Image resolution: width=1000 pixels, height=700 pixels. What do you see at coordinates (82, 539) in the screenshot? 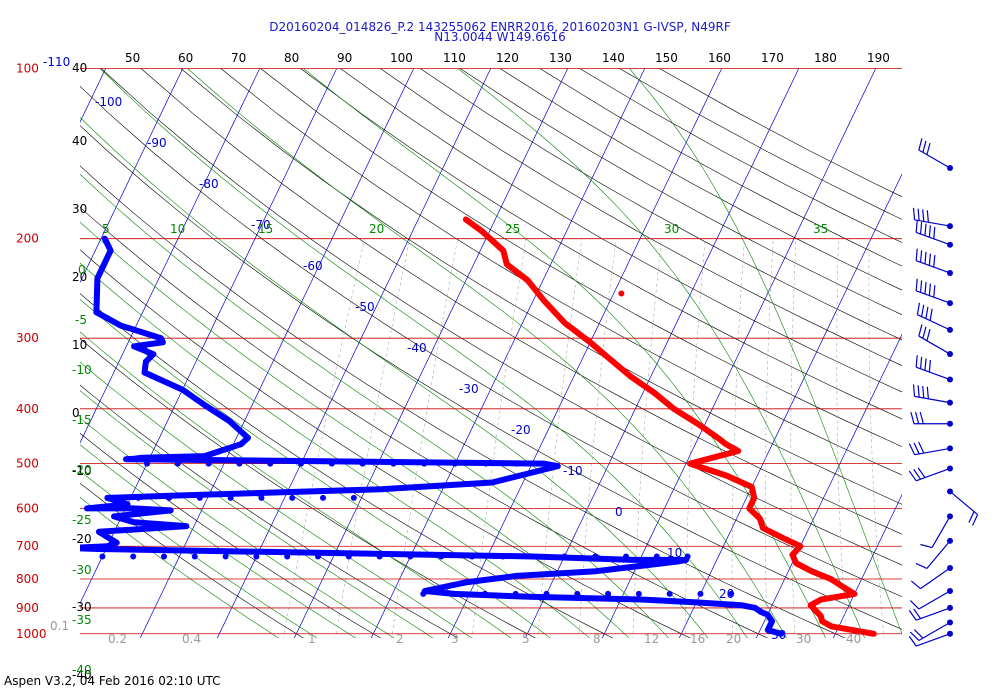
I see `dry-adiabat-label: -20` at bounding box center [82, 539].